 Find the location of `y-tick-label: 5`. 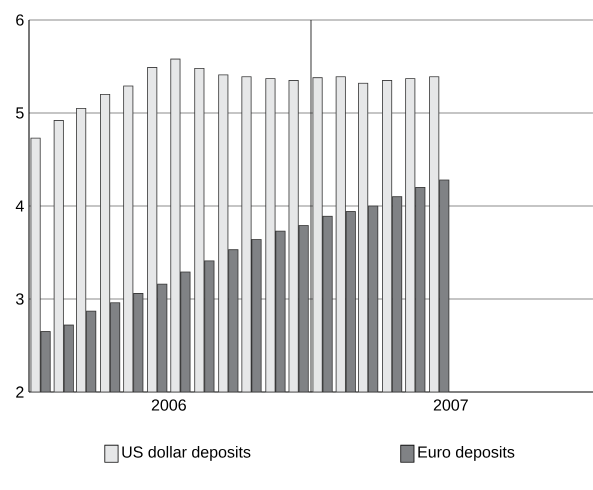

y-tick-label: 5 is located at coordinates (20, 113).